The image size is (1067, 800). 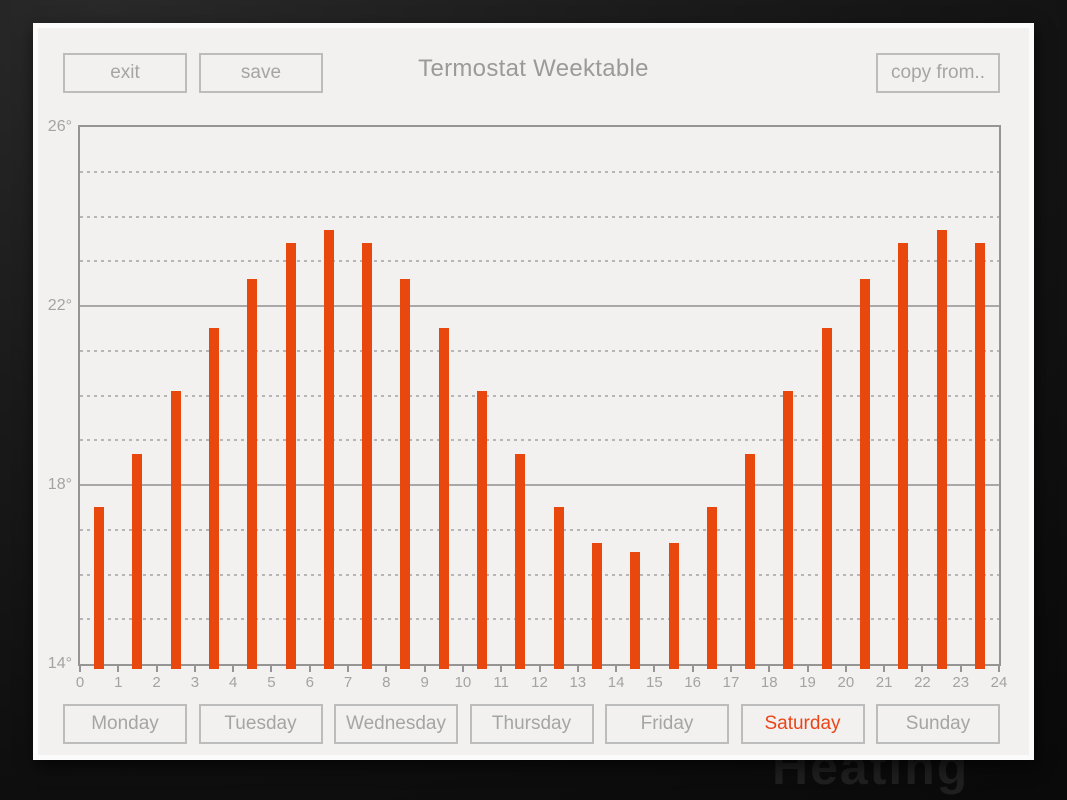 What do you see at coordinates (59, 305) in the screenshot?
I see `y-axis-label-22: 22°` at bounding box center [59, 305].